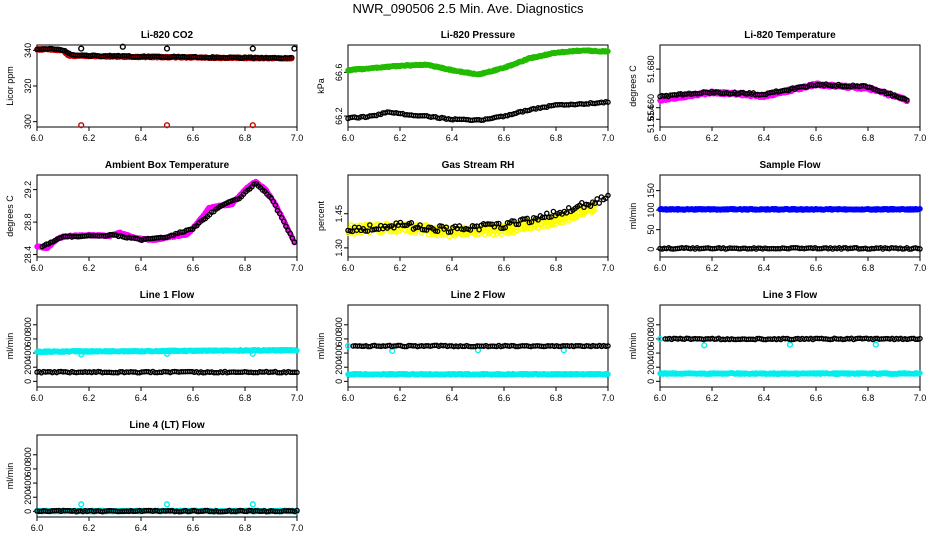  Describe the element at coordinates (651, 69) in the screenshot. I see `y-tick-label: 51.680` at that location.